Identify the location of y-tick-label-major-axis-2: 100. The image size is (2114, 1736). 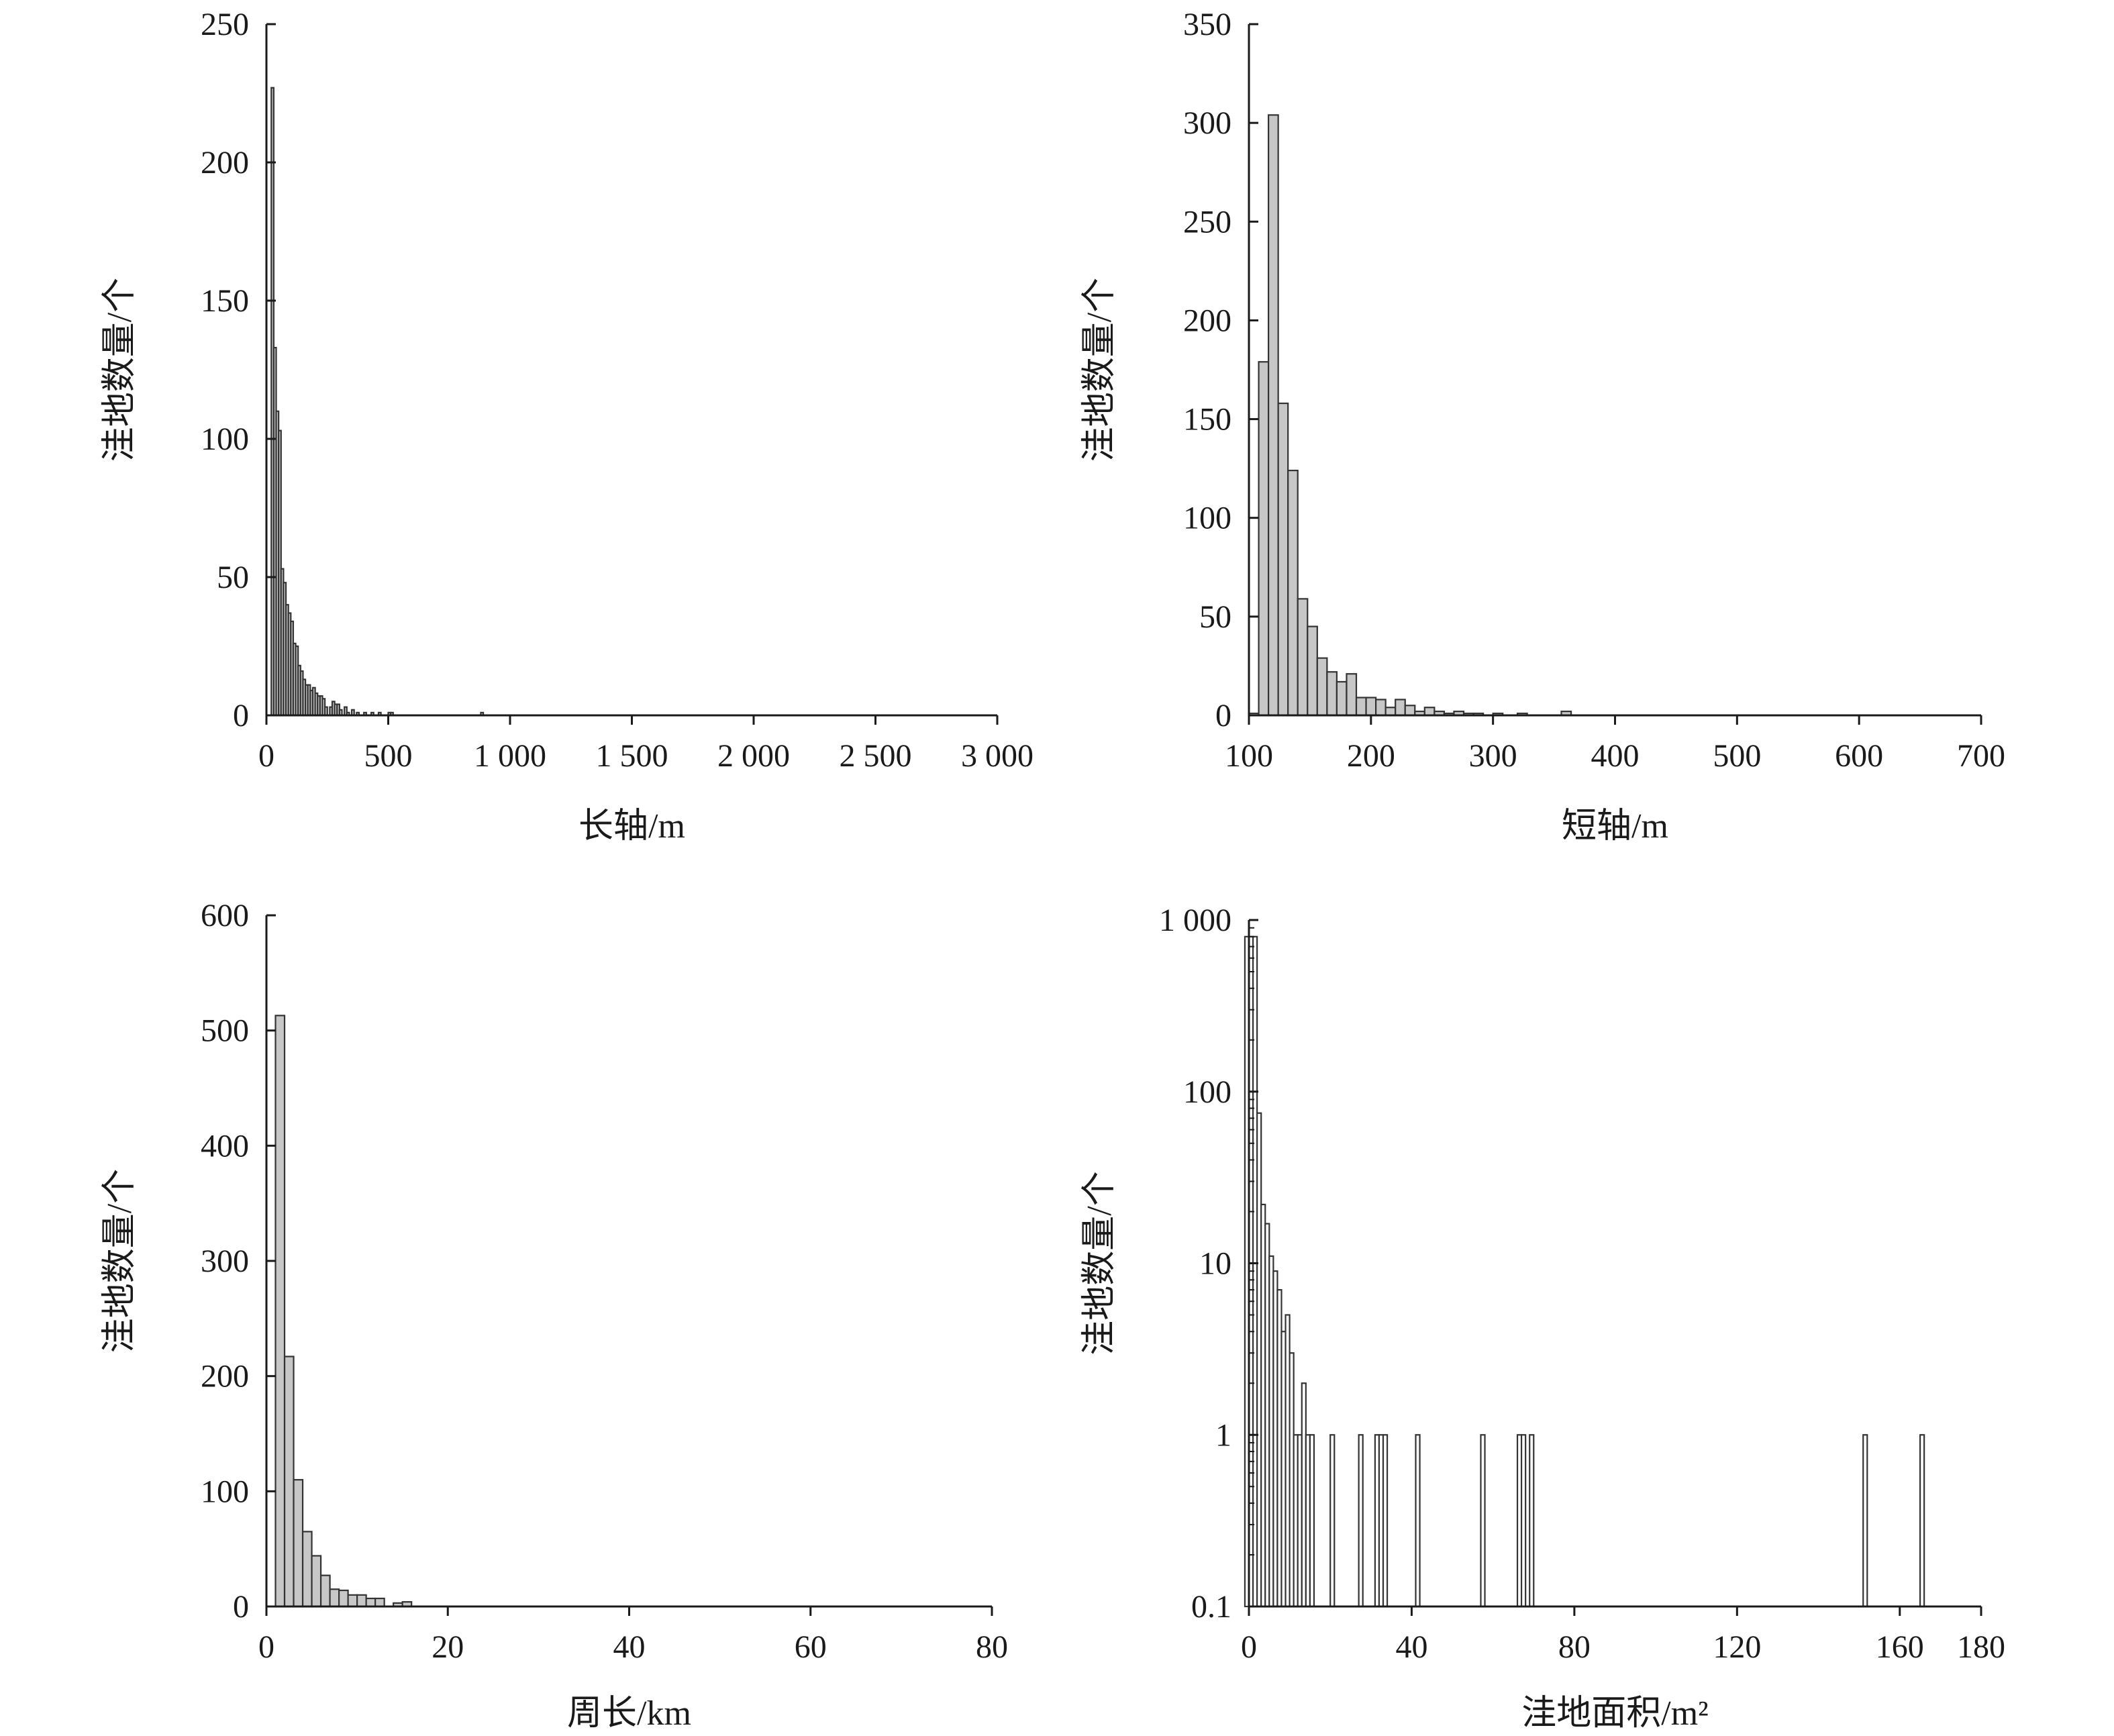
(225, 439).